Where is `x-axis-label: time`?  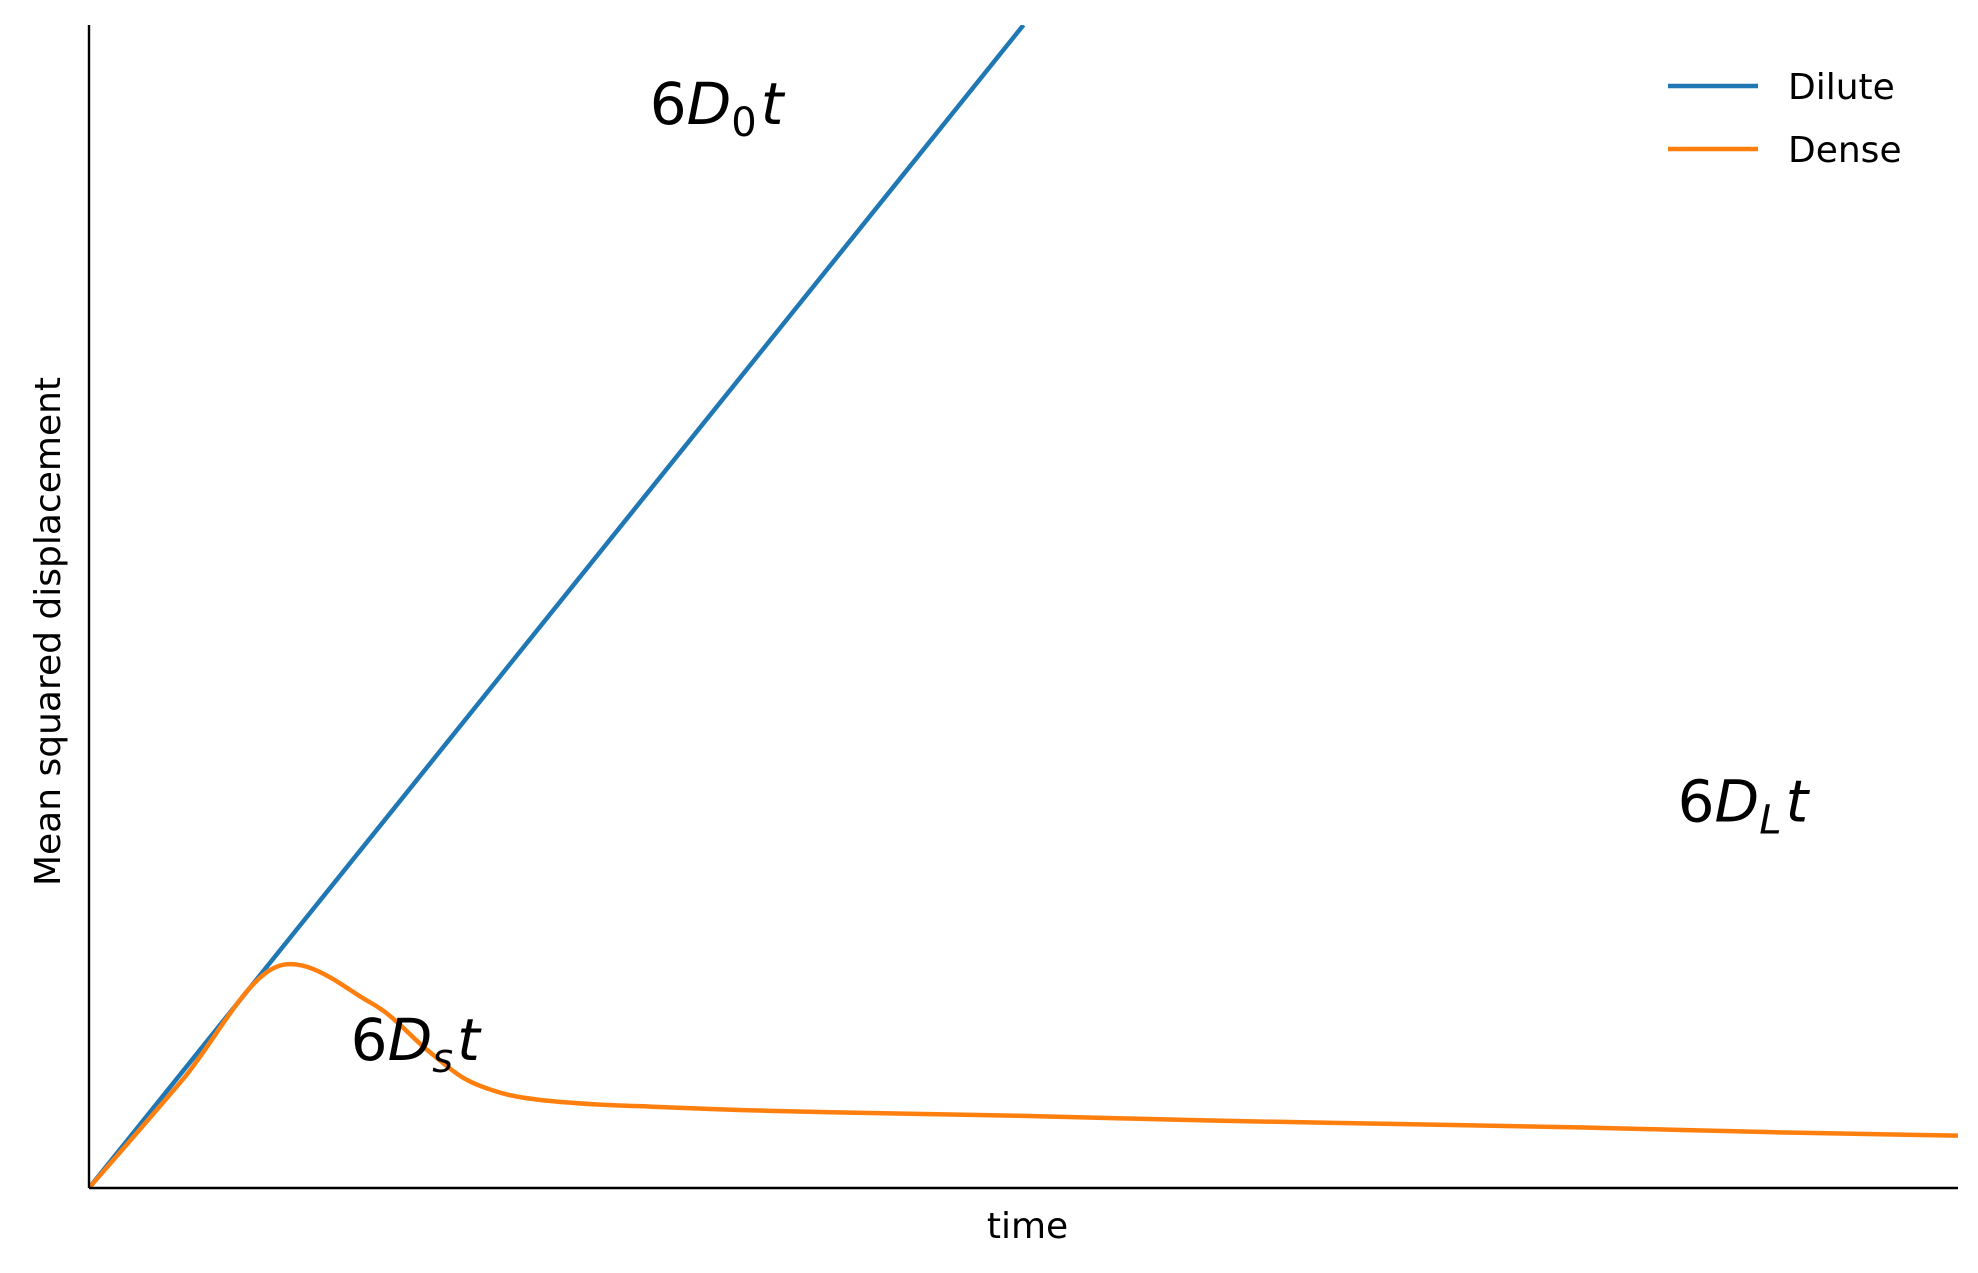 x-axis-label: time is located at coordinates (1027, 1226).